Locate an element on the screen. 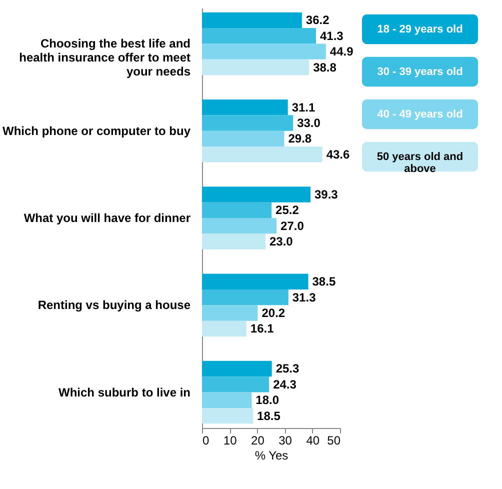 The image size is (502, 489). text: 40 - 49 years old is located at coordinates (420, 114).